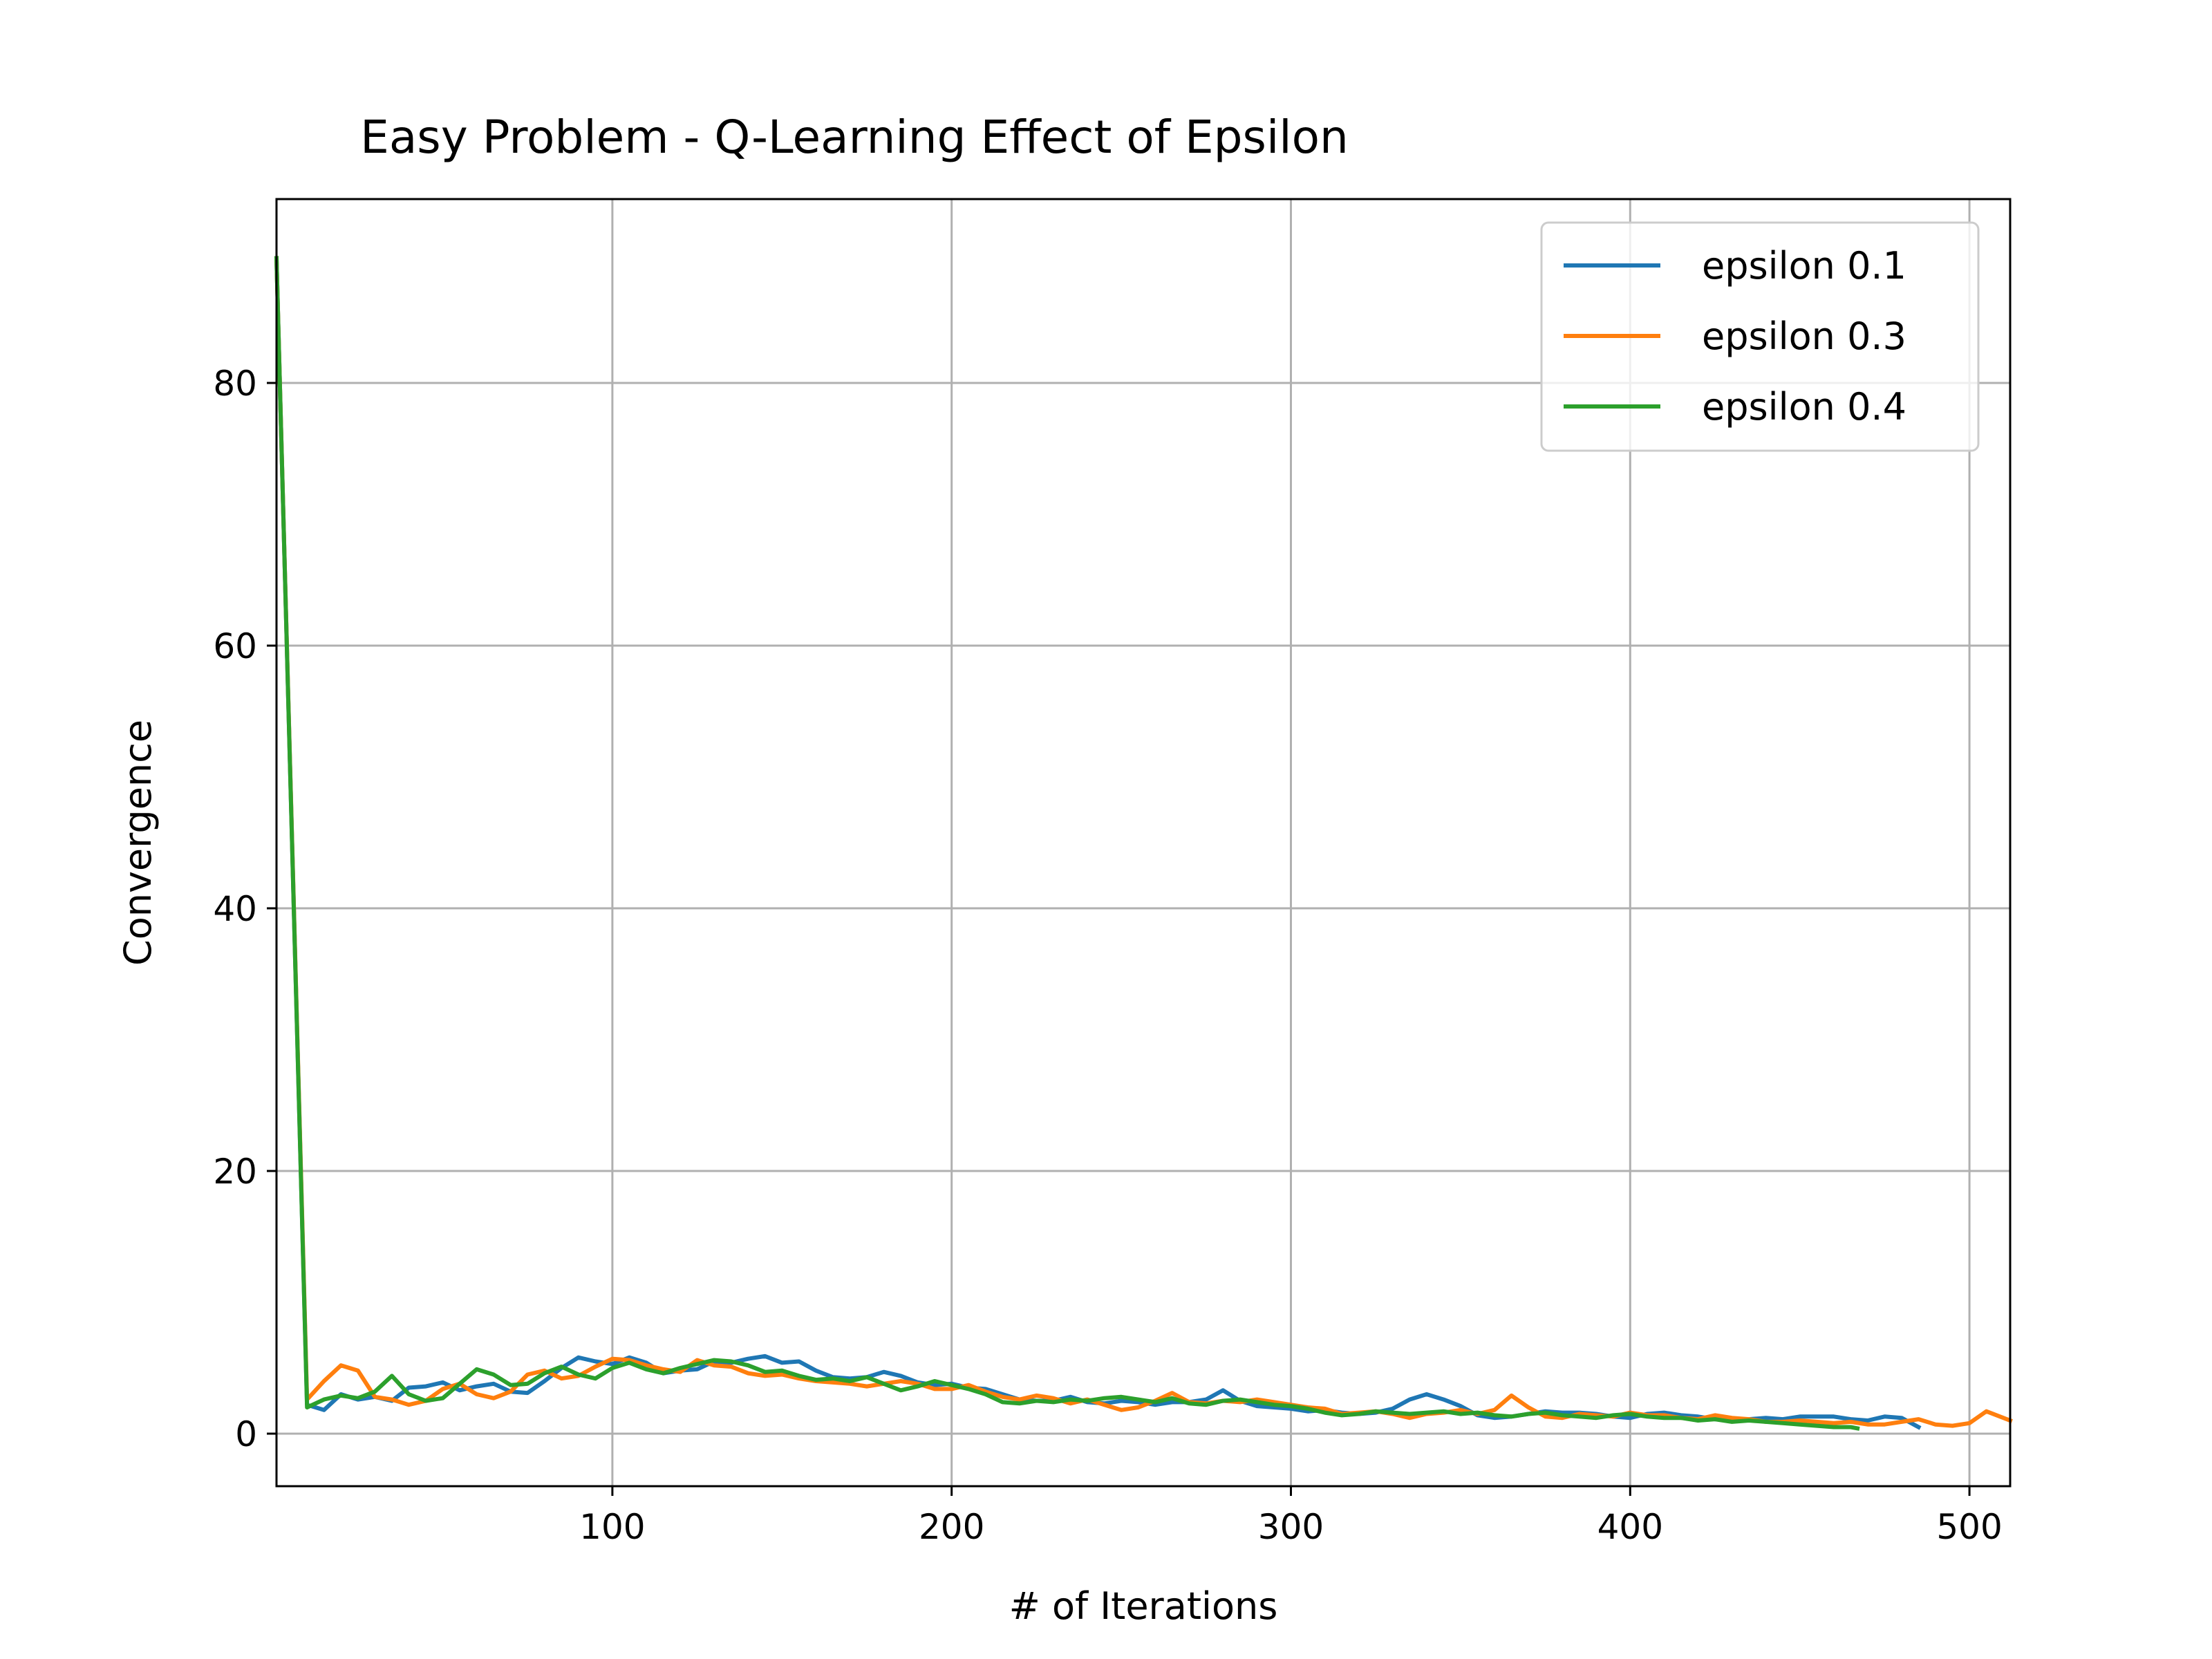 The width and height of the screenshot is (2212, 1659). I want to click on legend-items: epsilon 0.1 epsilon 0.3 epsilon 0.4, so click(1735, 337).